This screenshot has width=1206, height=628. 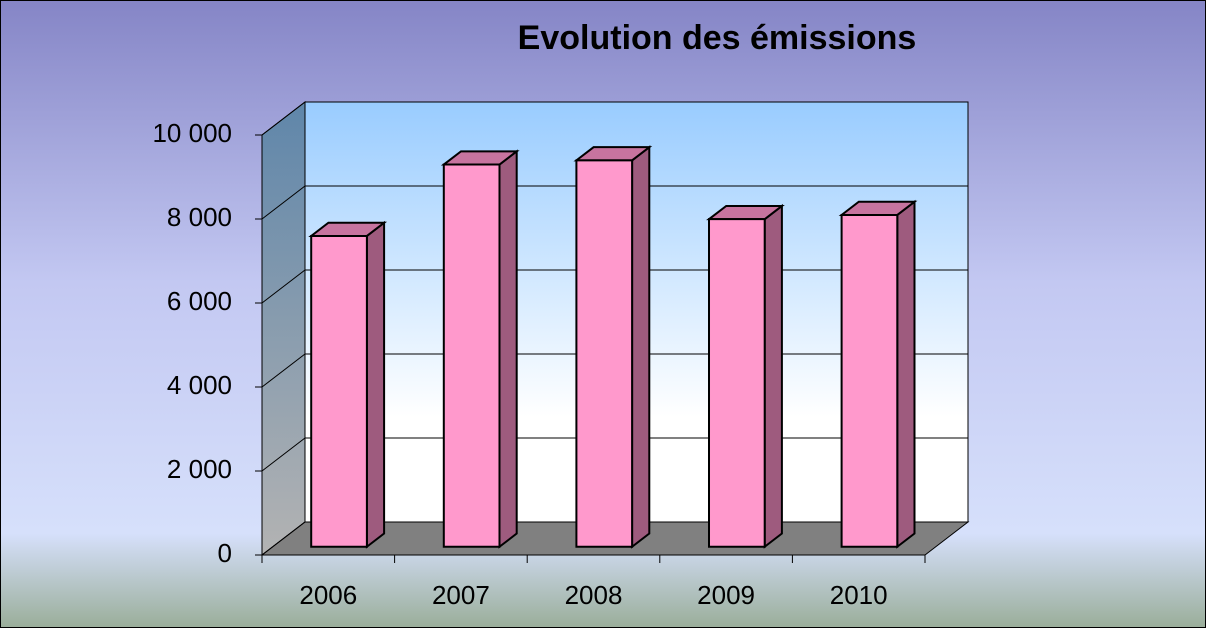 What do you see at coordinates (225, 553) in the screenshot?
I see `y-tick-label: 0` at bounding box center [225, 553].